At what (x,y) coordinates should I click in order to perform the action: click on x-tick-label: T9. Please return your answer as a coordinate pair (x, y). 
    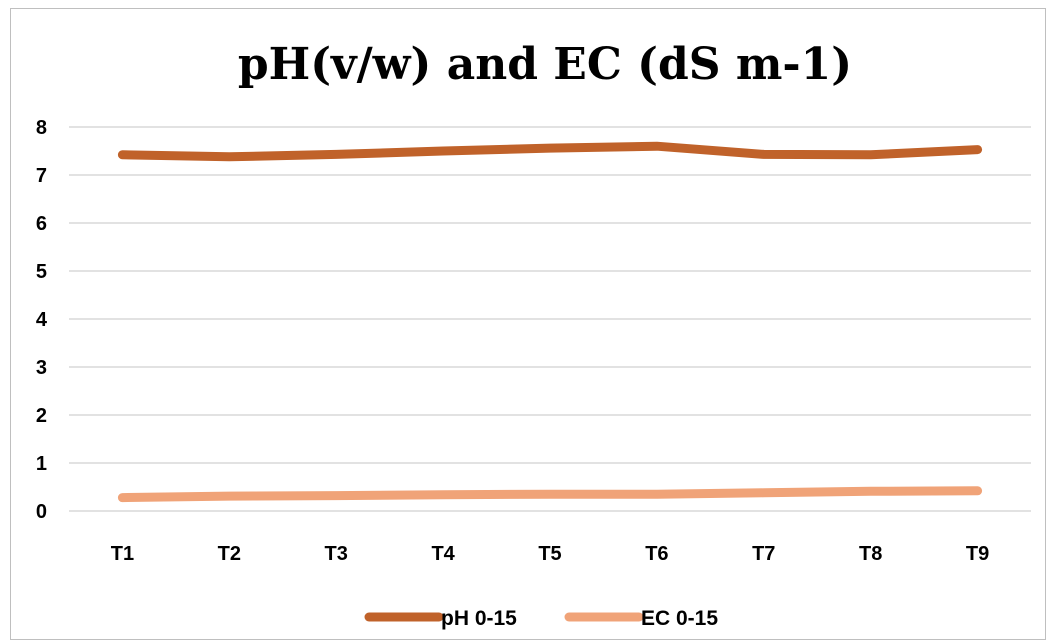
    Looking at the image, I should click on (977, 554).